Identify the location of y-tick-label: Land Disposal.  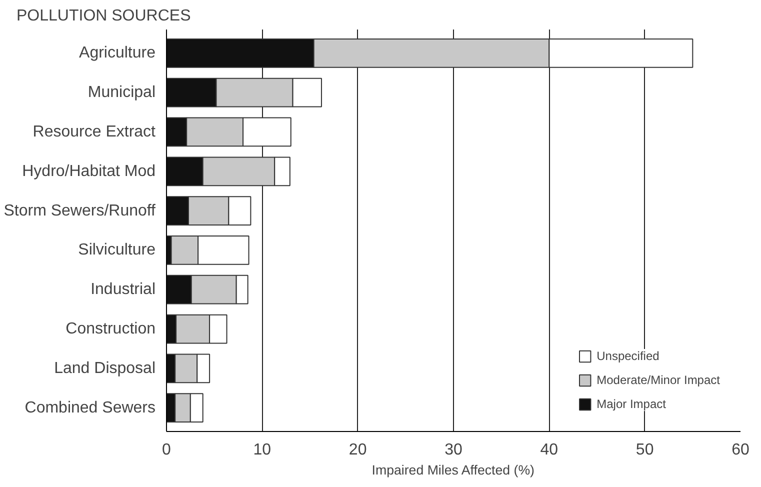
(105, 368).